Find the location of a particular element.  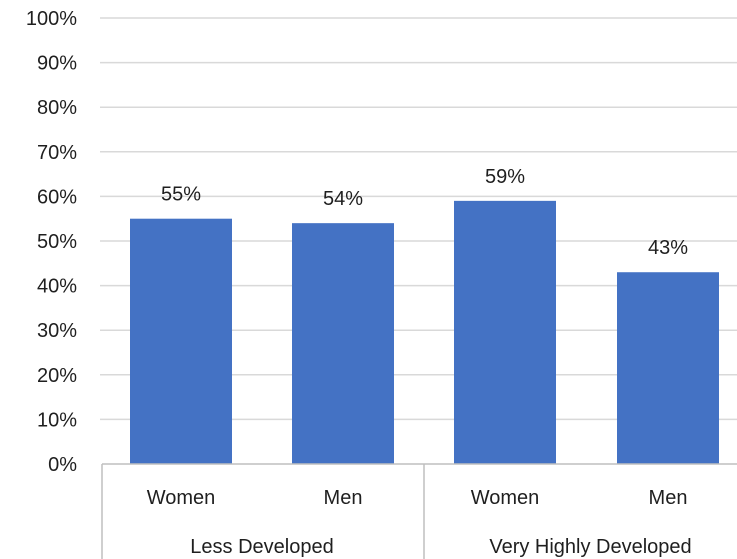

data-label: 55% is located at coordinates (181, 195).